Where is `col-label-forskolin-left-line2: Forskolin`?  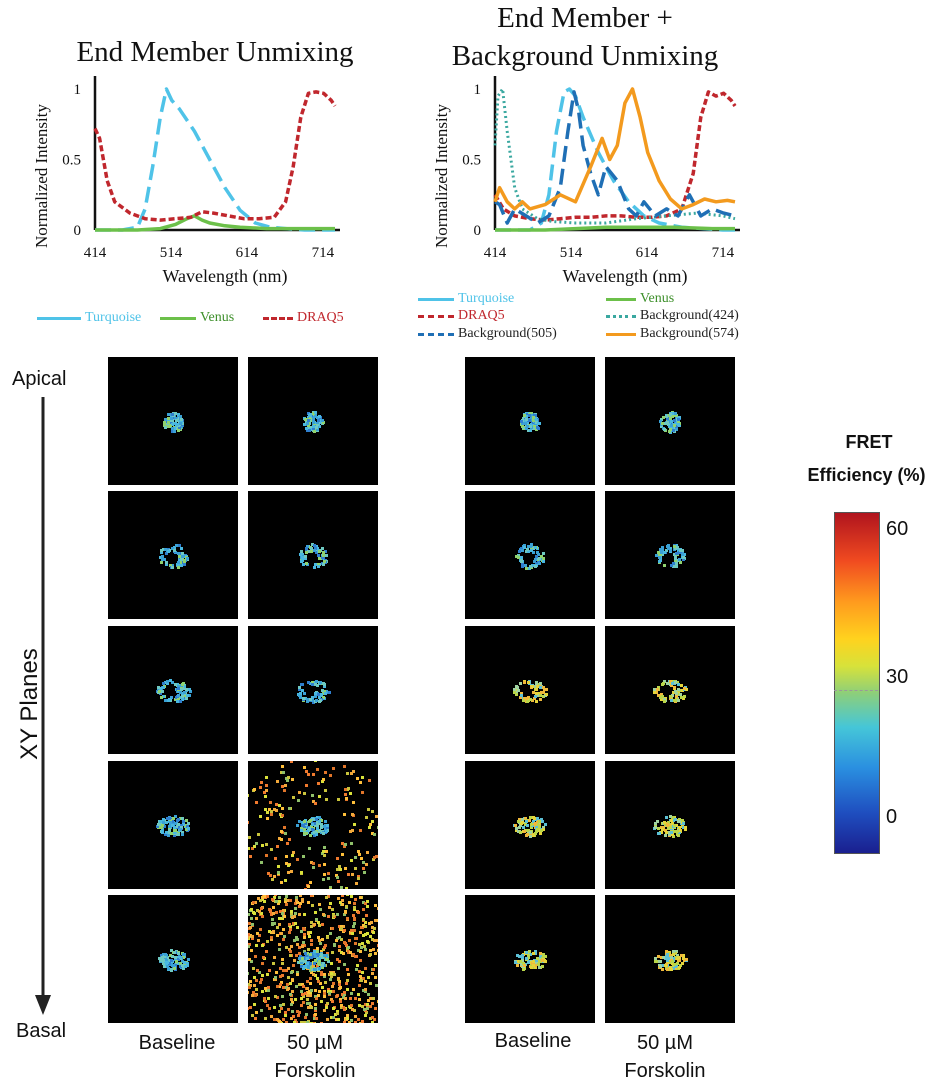 col-label-forskolin-left-line2: Forskolin is located at coordinates (315, 1071).